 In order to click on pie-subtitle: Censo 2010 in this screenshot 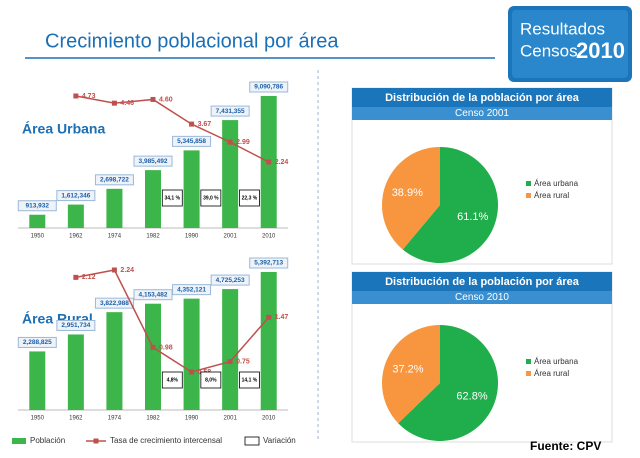, I will do `click(482, 297)`.